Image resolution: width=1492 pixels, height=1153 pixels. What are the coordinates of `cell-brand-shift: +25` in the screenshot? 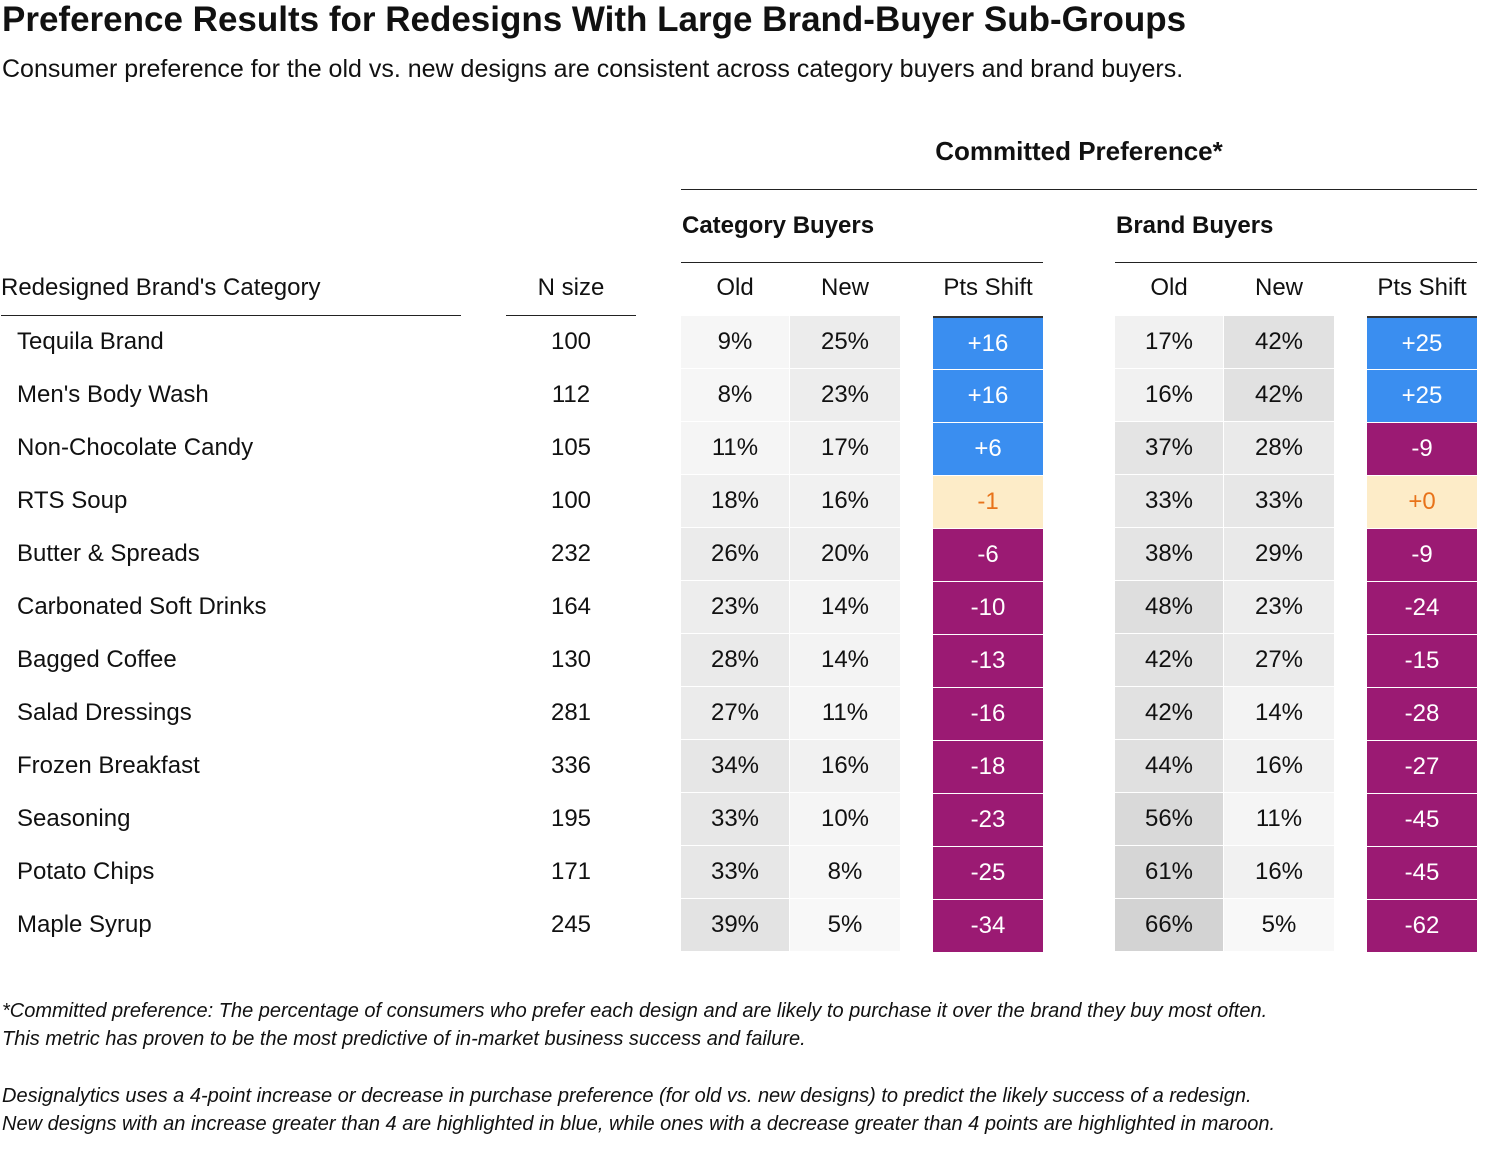 It's located at (1422, 395).